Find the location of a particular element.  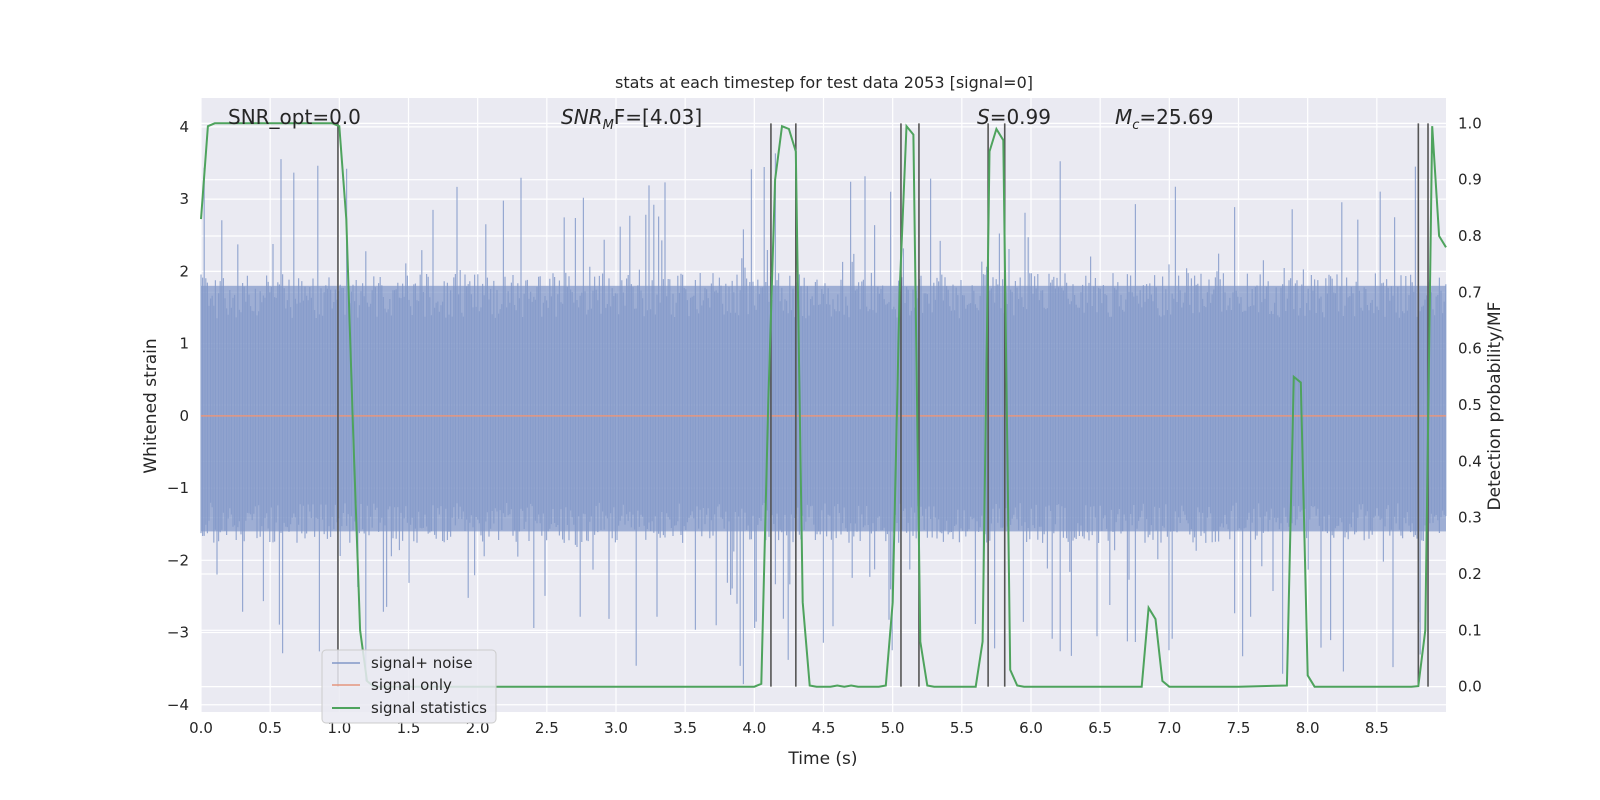

x-tick-label: 8.0 is located at coordinates (1308, 728).